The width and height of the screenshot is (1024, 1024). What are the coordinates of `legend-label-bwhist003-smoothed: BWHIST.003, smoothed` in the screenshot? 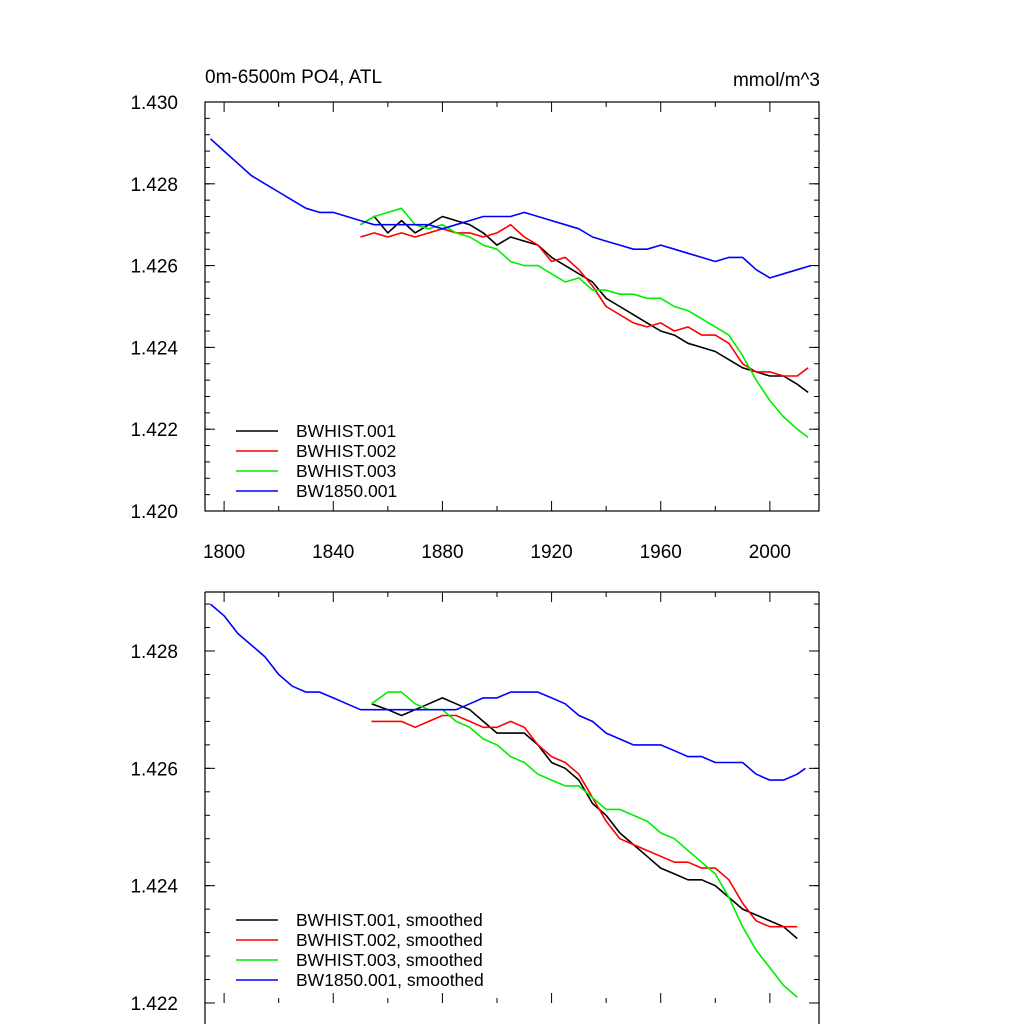 It's located at (389, 960).